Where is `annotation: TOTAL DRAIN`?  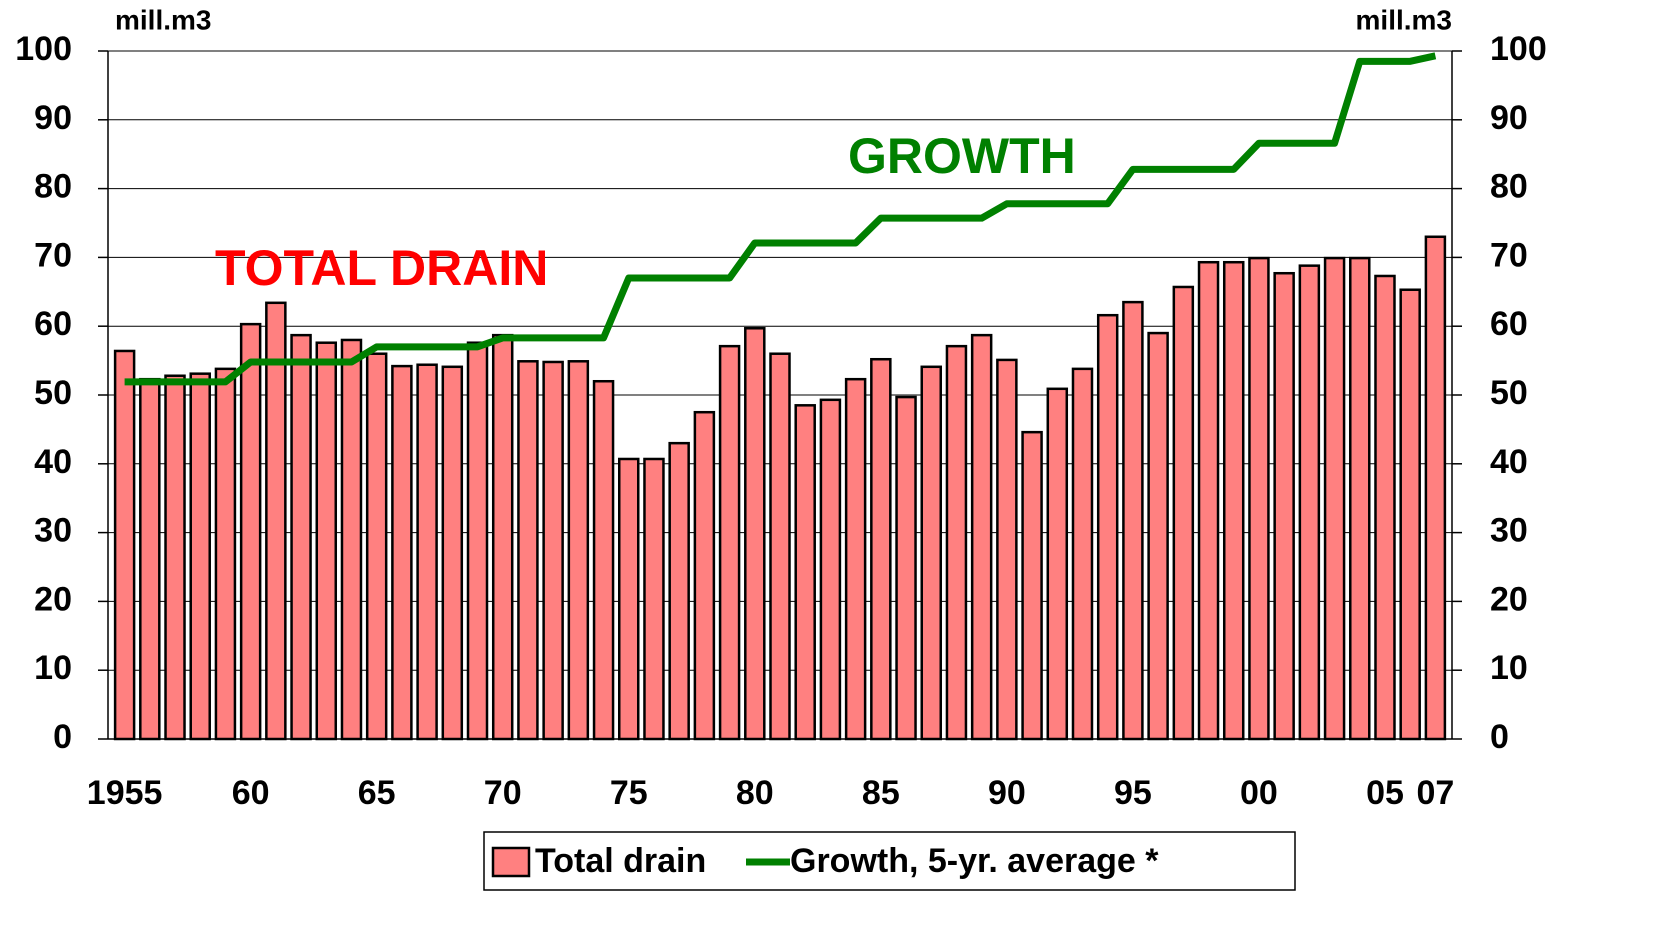
annotation: TOTAL DRAIN is located at coordinates (381, 268).